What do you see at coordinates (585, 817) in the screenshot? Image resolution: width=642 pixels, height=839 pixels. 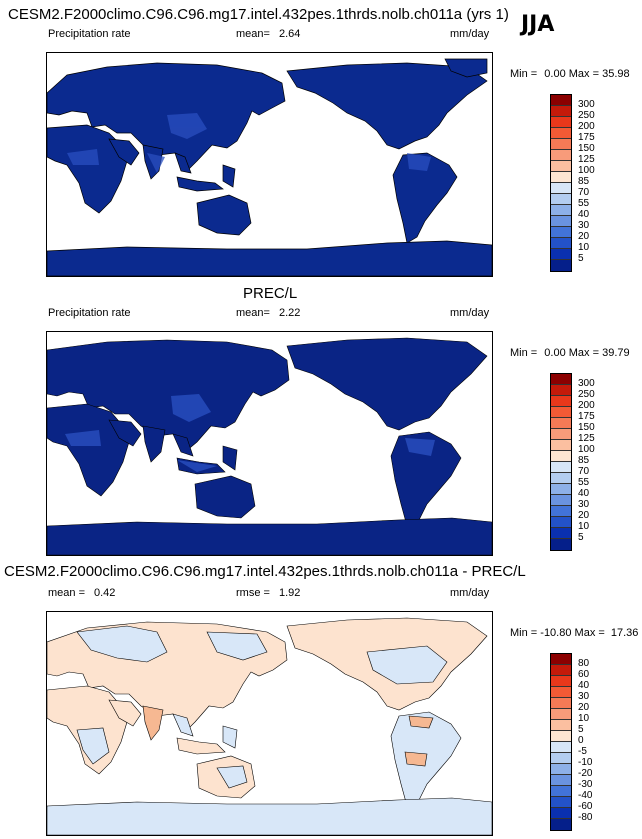 I see `colorbar-tick-label: -80` at bounding box center [585, 817].